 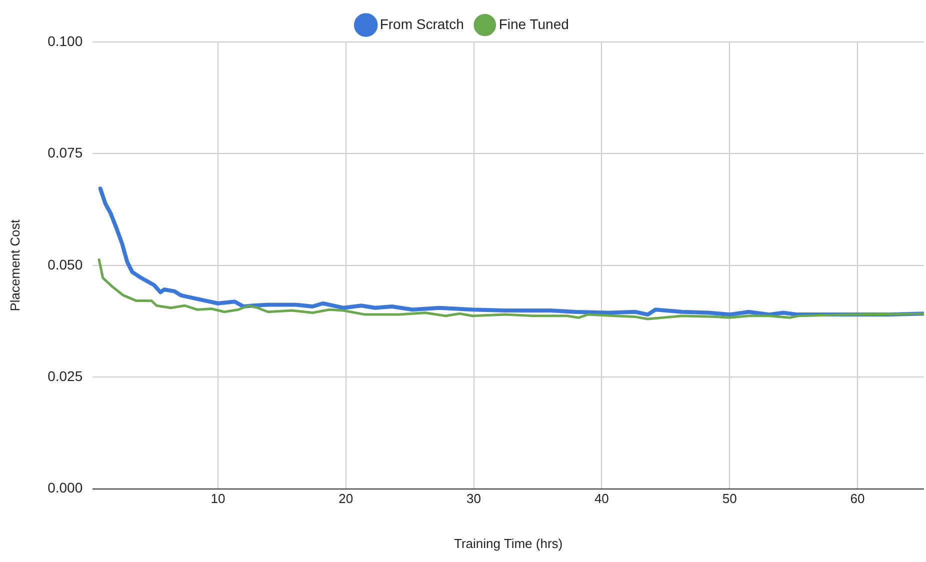 I want to click on x-tick-label: 10, so click(x=218, y=498).